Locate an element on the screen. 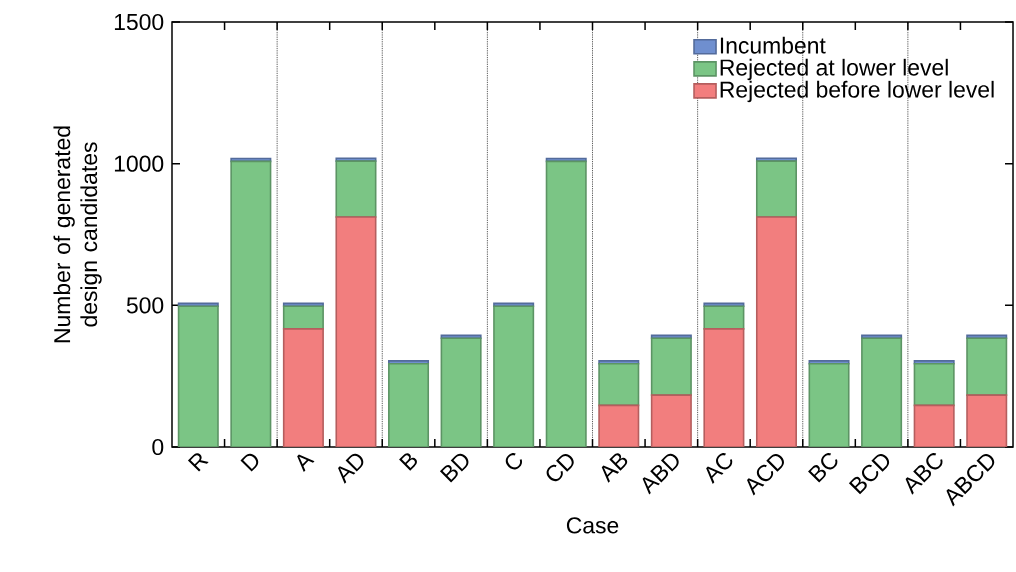 The width and height of the screenshot is (1016, 572). x-tick-label: C is located at coordinates (514, 461).